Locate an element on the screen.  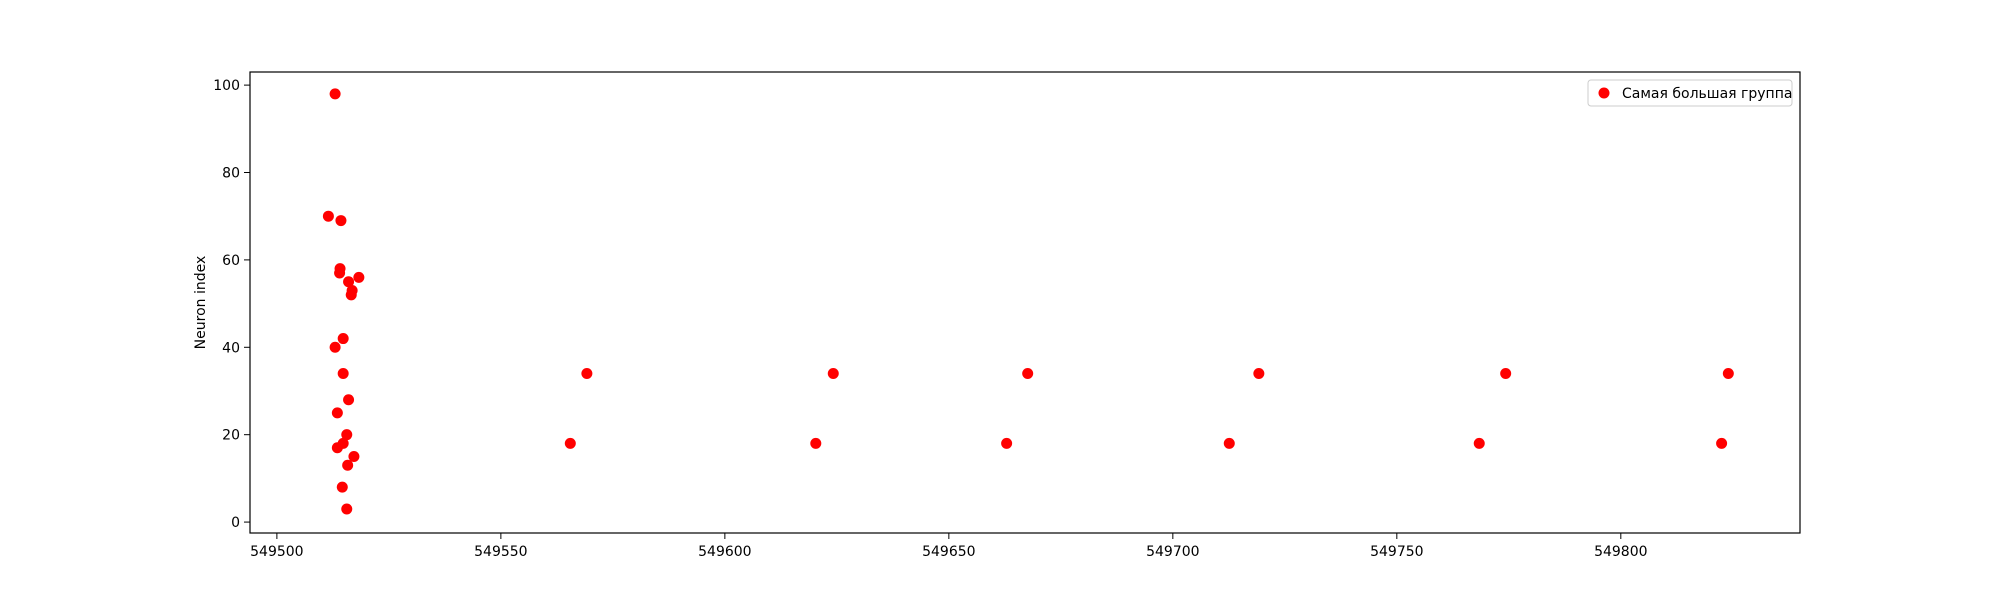
x-tick-label: 549600 is located at coordinates (724, 552).